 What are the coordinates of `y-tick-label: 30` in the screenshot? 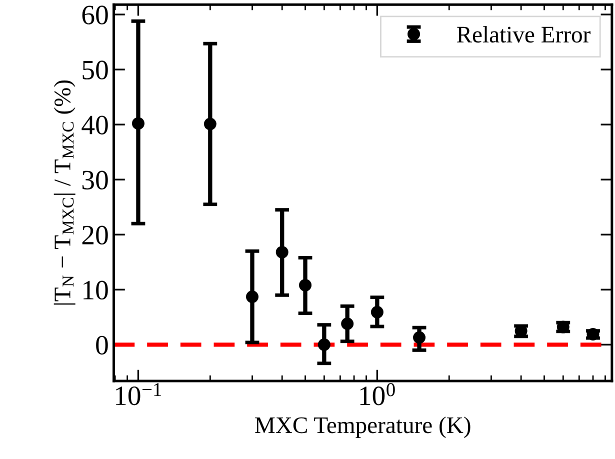 It's located at (95, 180).